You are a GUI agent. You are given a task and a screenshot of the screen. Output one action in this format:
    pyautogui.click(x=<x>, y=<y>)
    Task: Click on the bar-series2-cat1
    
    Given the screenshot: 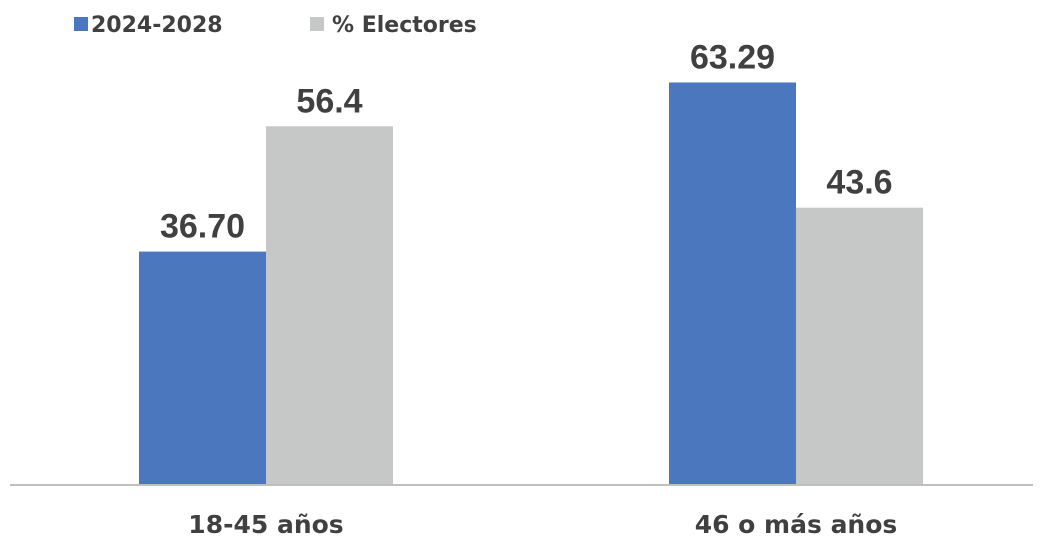 What is the action you would take?
    pyautogui.click(x=329, y=306)
    